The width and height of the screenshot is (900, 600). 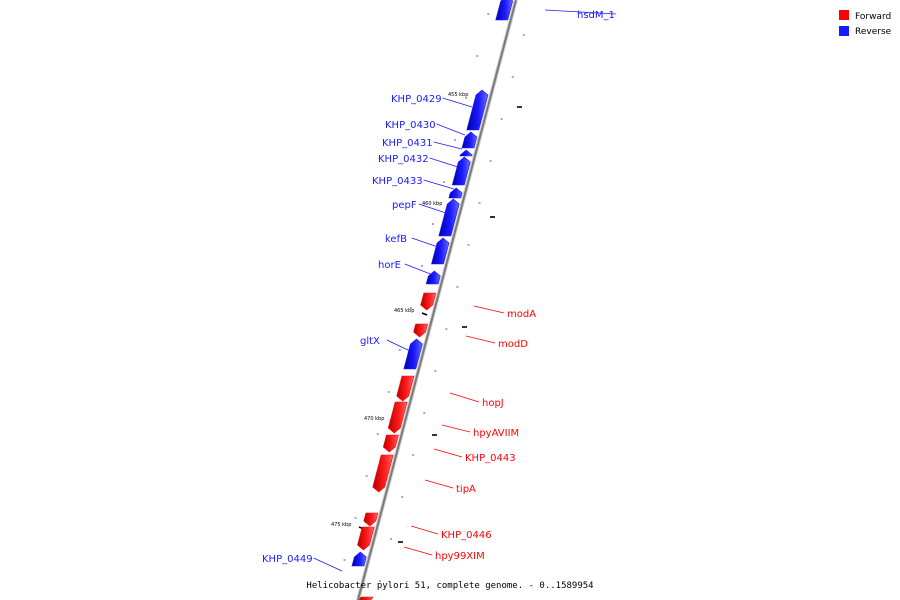 I want to click on gene-label: KHP_0446, so click(x=466, y=535).